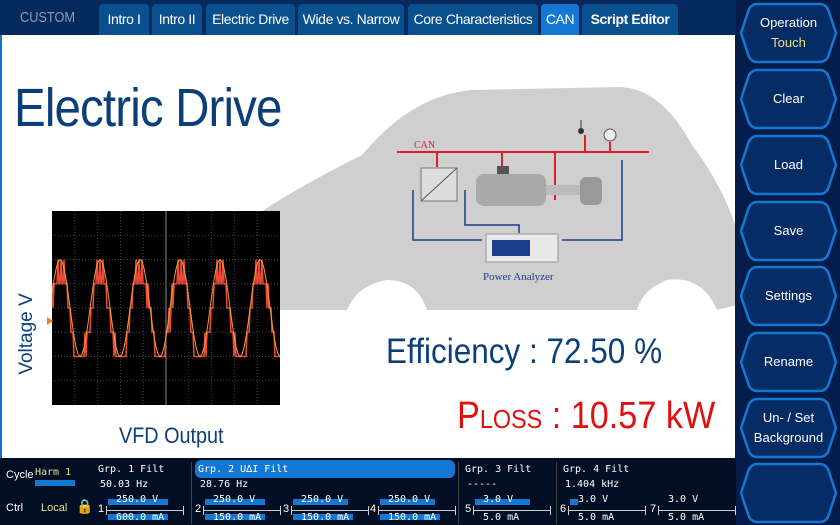  I want to click on group-3-label: Grp. 3 Filt, so click(498, 469).